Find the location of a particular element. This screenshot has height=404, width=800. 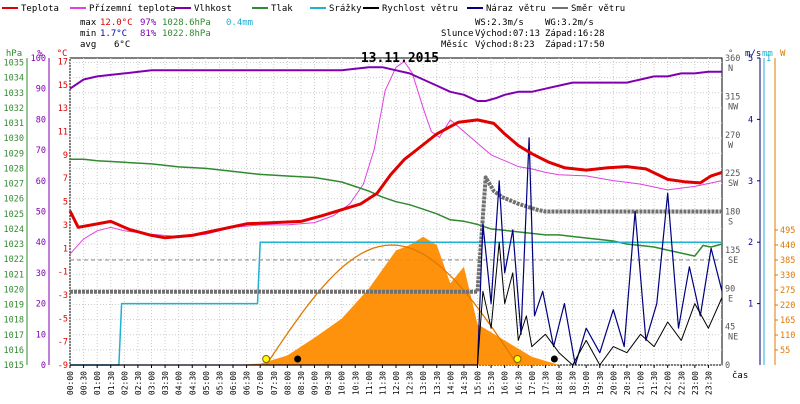

deg-tick: 0 is located at coordinates (727, 366).